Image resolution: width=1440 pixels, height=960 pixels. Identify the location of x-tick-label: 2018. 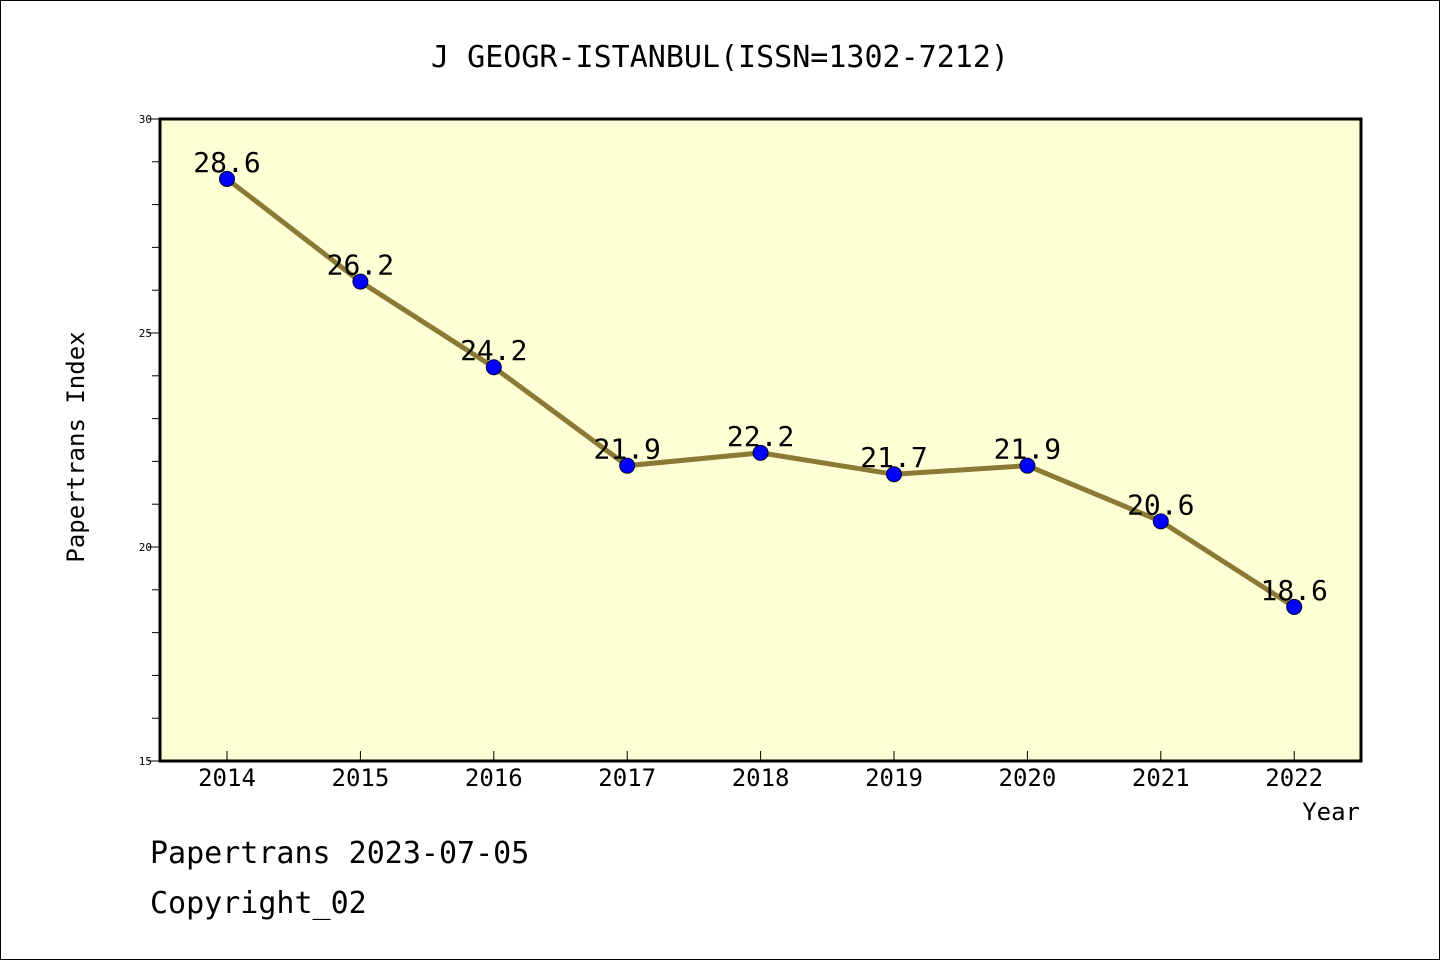
(761, 778).